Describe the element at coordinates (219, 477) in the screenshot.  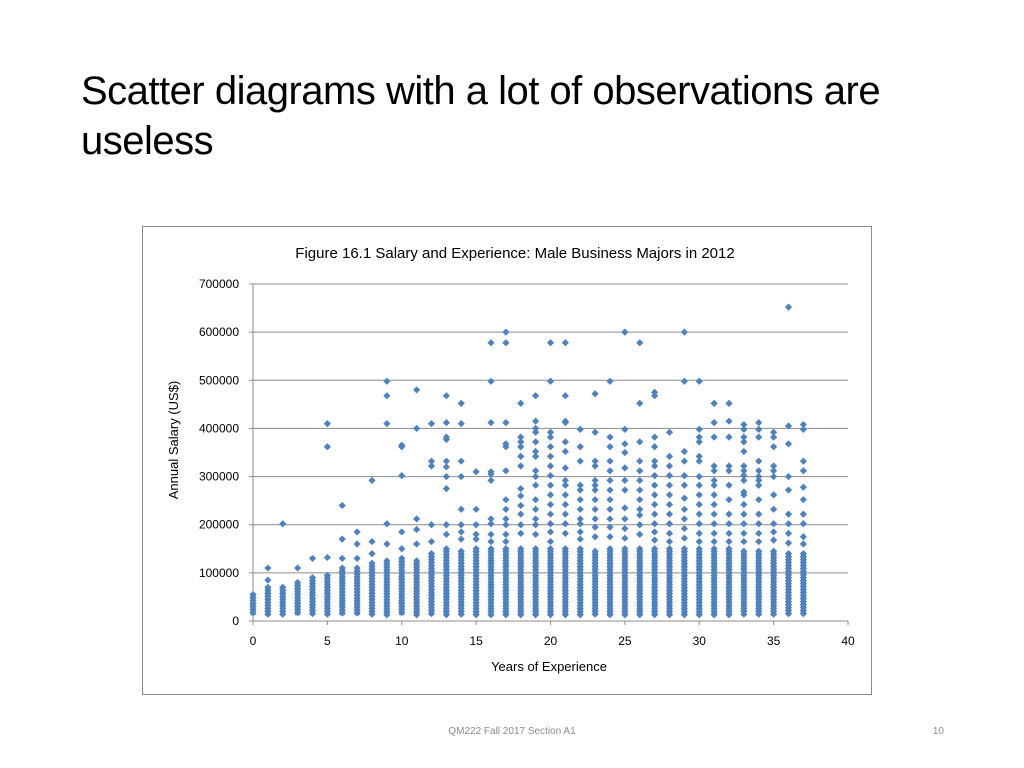
I see `y-tick-label: 300000` at that location.